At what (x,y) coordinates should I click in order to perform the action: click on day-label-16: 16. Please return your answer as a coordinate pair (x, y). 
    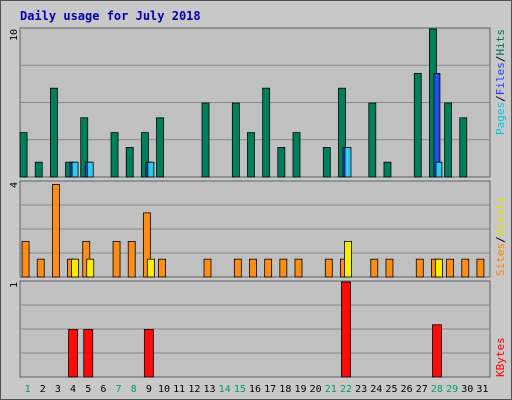
    Looking at the image, I should click on (255, 389).